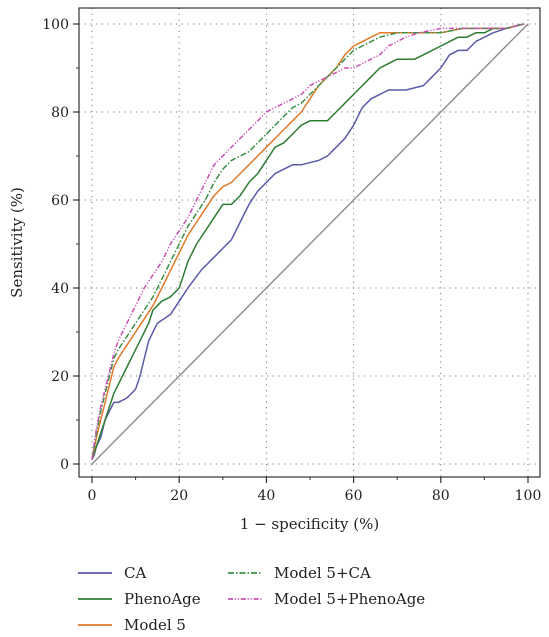  I want to click on y-tick-label-1: 20, so click(60, 377).